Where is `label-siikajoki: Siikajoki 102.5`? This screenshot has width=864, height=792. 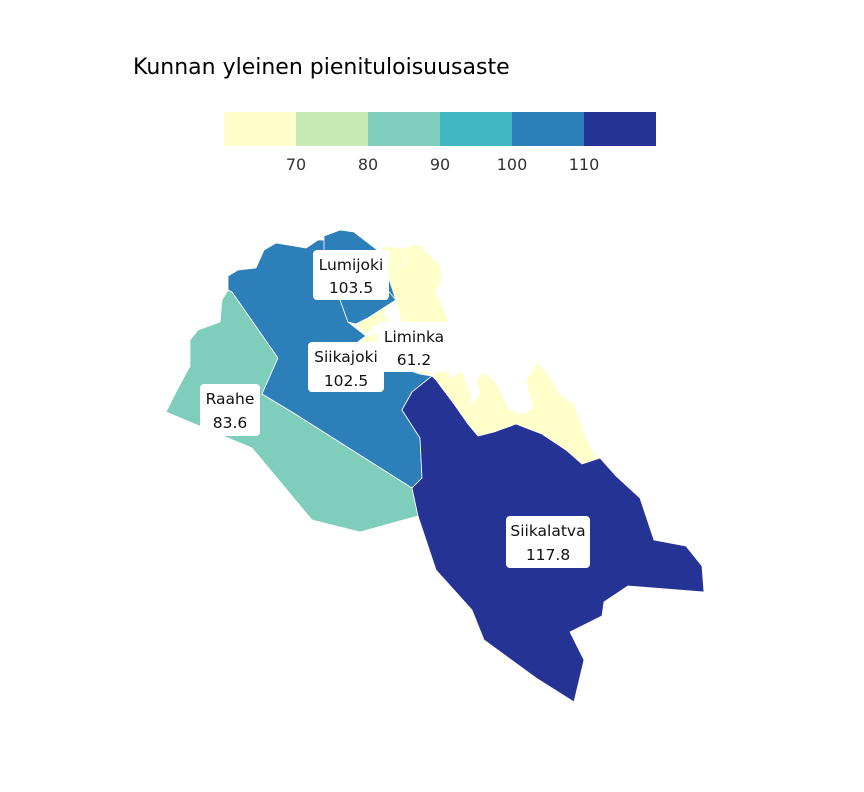
label-siikajoki: Siikajoki 102.5 is located at coordinates (346, 367).